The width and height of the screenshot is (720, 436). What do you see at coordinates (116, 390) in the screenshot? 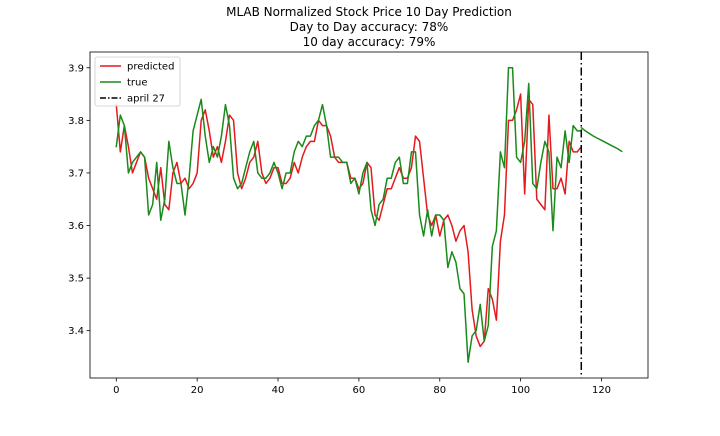
I see `x-tick-label: 0` at bounding box center [116, 390].